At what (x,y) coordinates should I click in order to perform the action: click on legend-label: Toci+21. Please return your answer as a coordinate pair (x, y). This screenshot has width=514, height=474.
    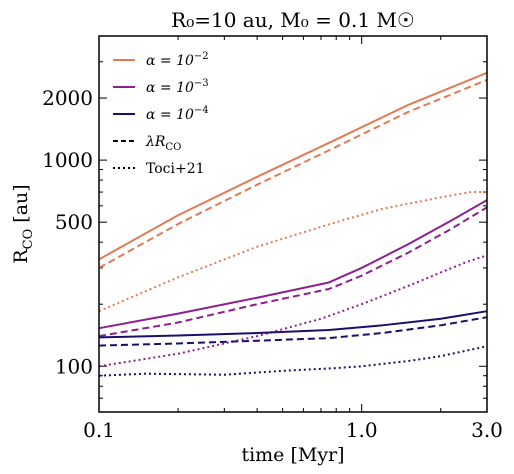
    Looking at the image, I should click on (175, 169).